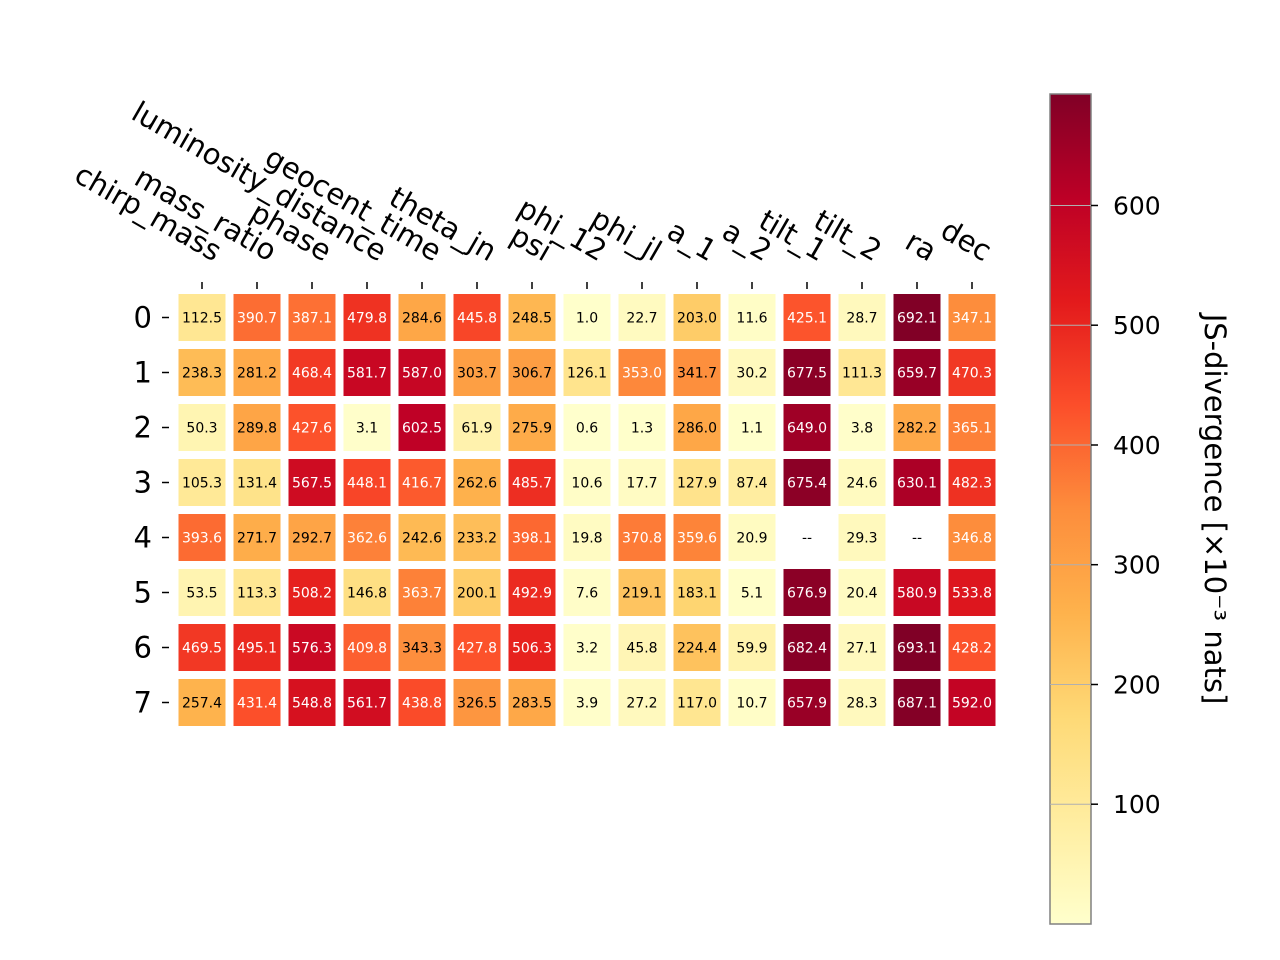 The height and width of the screenshot is (960, 1280). Describe the element at coordinates (532, 427) in the screenshot. I see `heatmap-cell-r2-c6` at that location.